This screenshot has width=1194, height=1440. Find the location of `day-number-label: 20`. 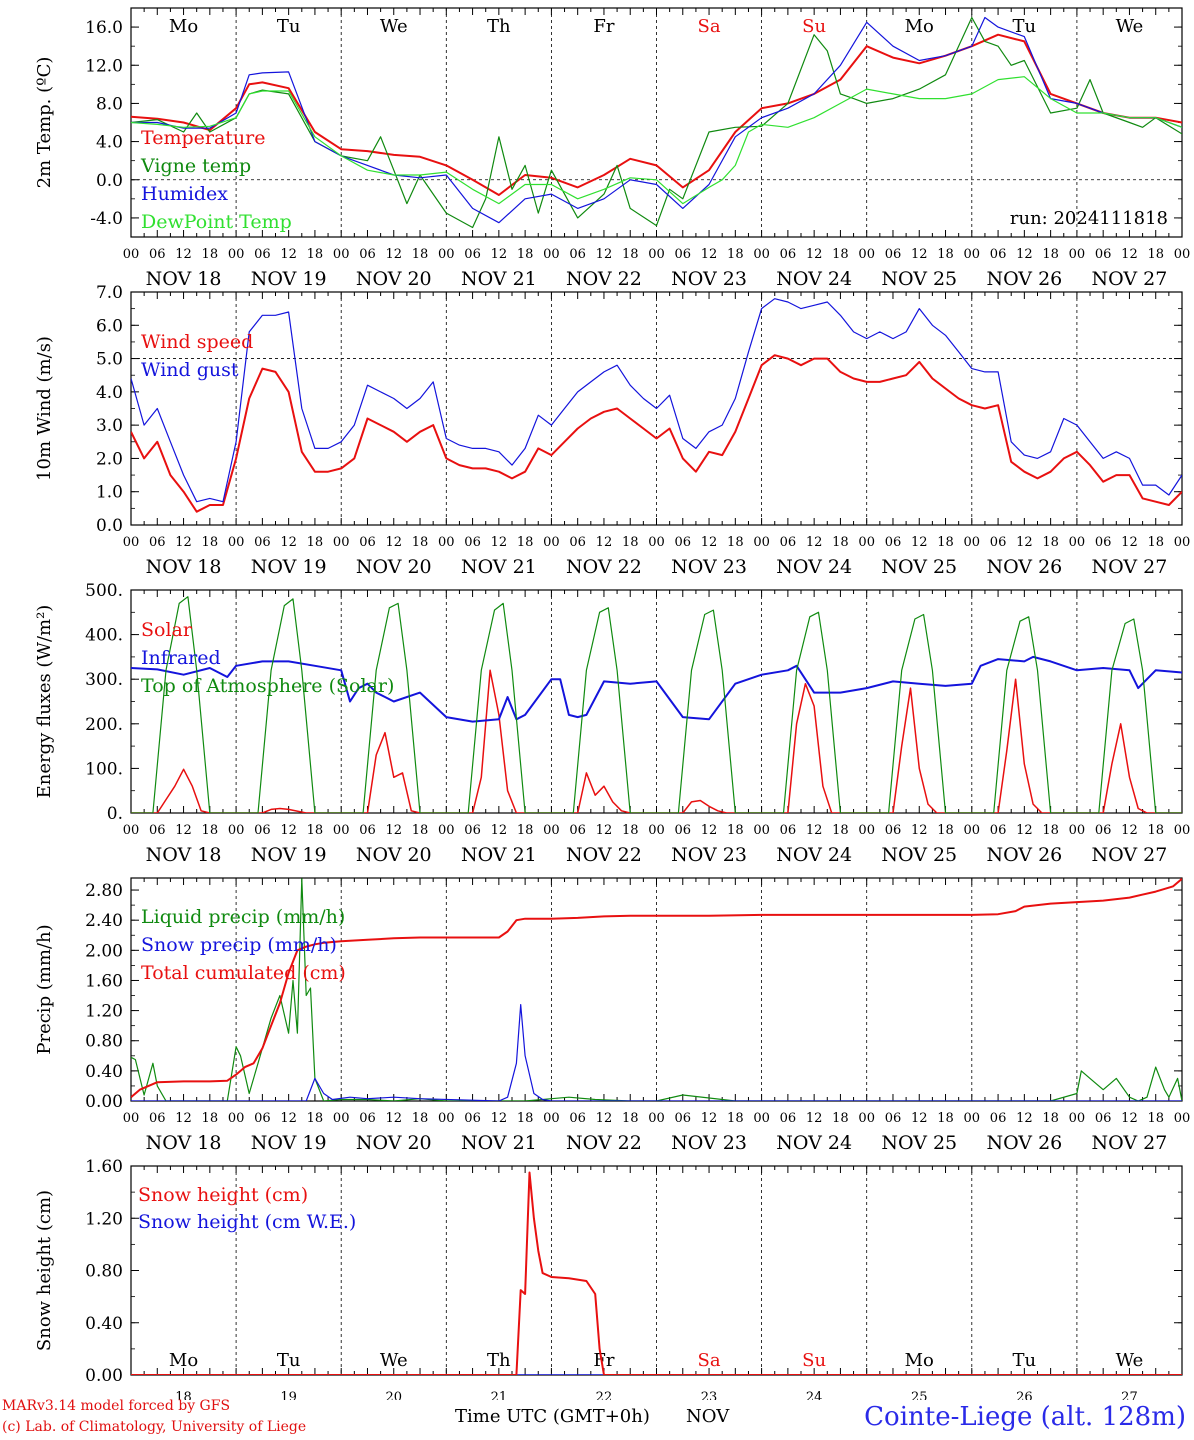

day-number-label: 20 is located at coordinates (393, 1395).